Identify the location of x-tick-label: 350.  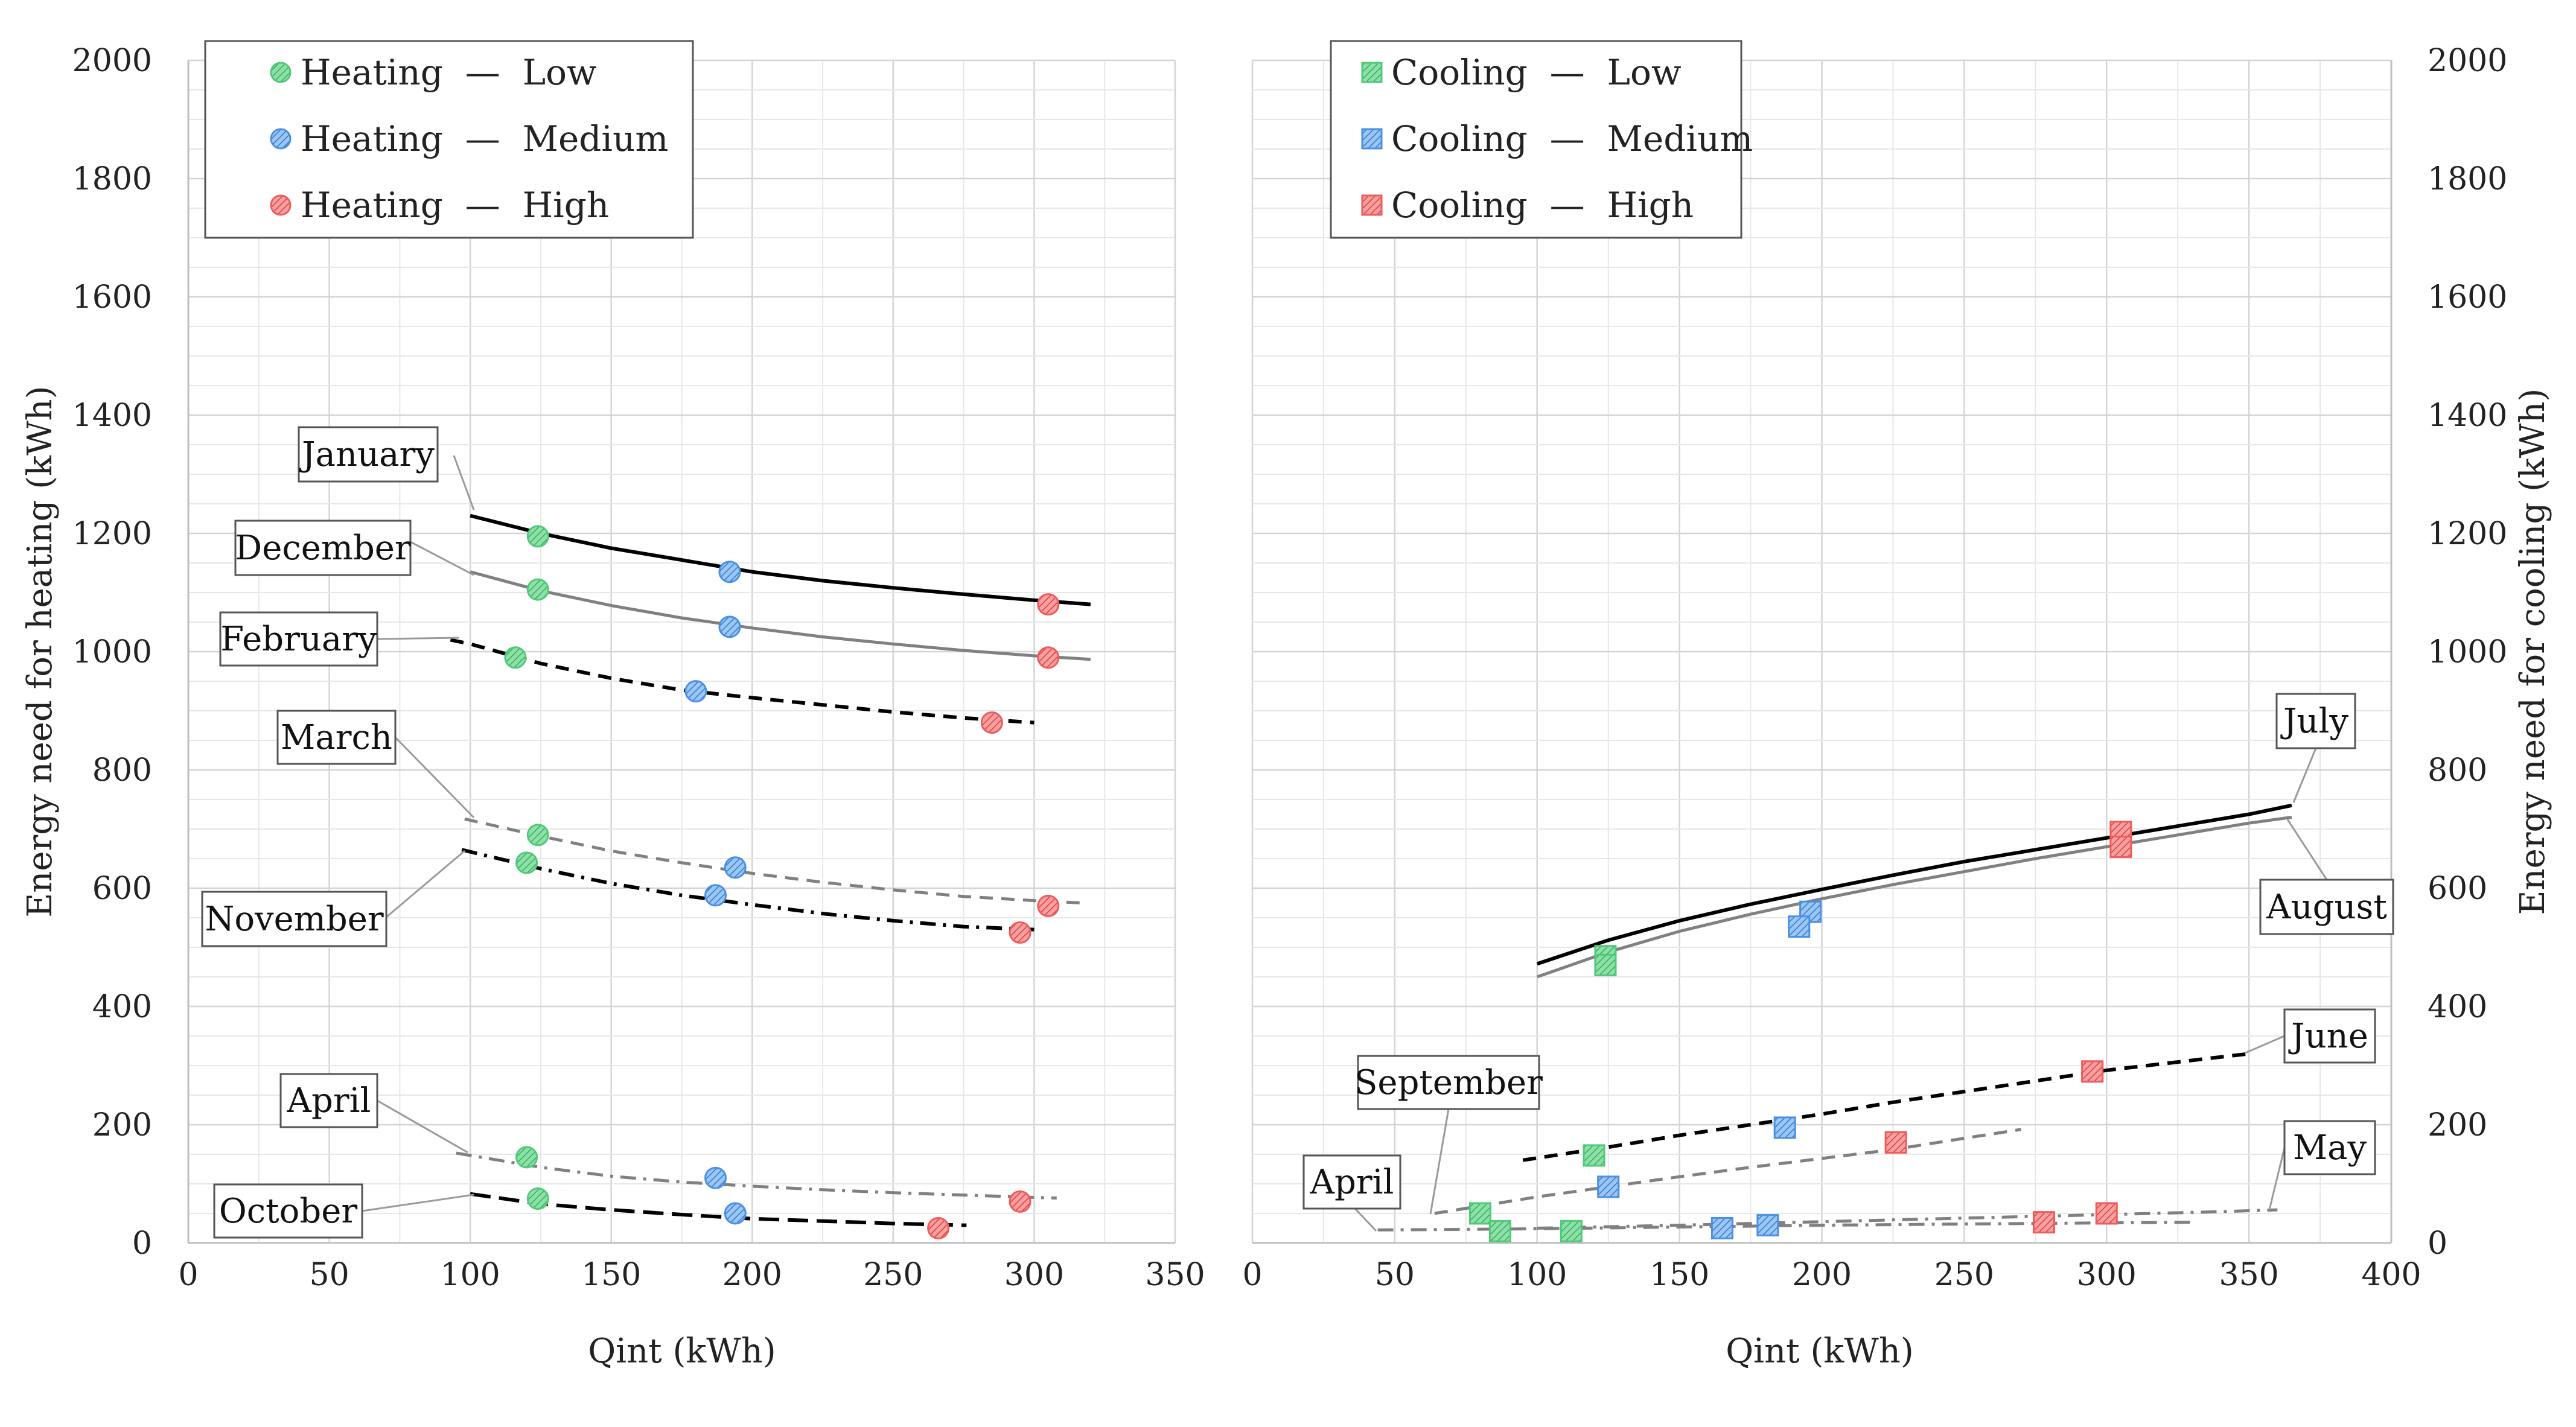
(2248, 1275).